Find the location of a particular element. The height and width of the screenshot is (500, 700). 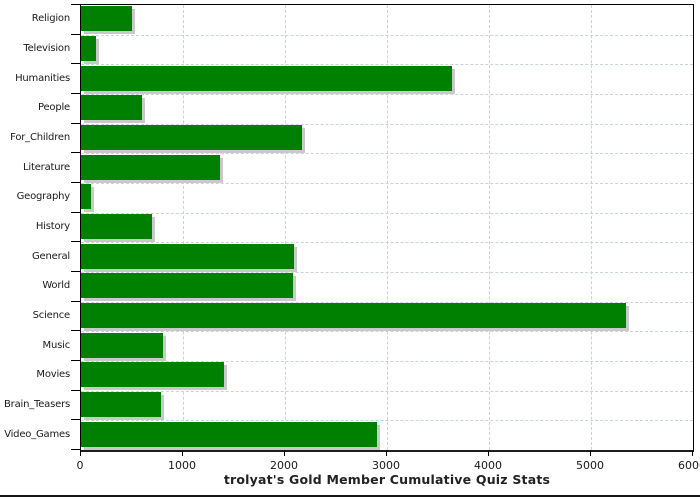

x-axis-label-5000: 5000 is located at coordinates (590, 465).